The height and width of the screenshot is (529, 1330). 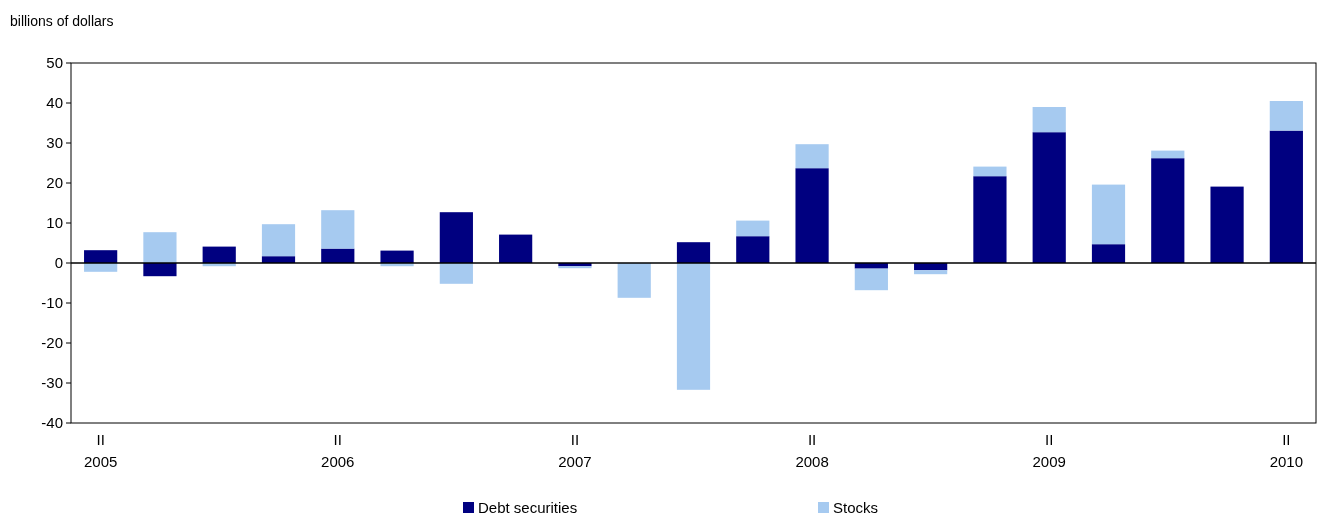 What do you see at coordinates (54, 223) in the screenshot?
I see `y-tick-label: 10` at bounding box center [54, 223].